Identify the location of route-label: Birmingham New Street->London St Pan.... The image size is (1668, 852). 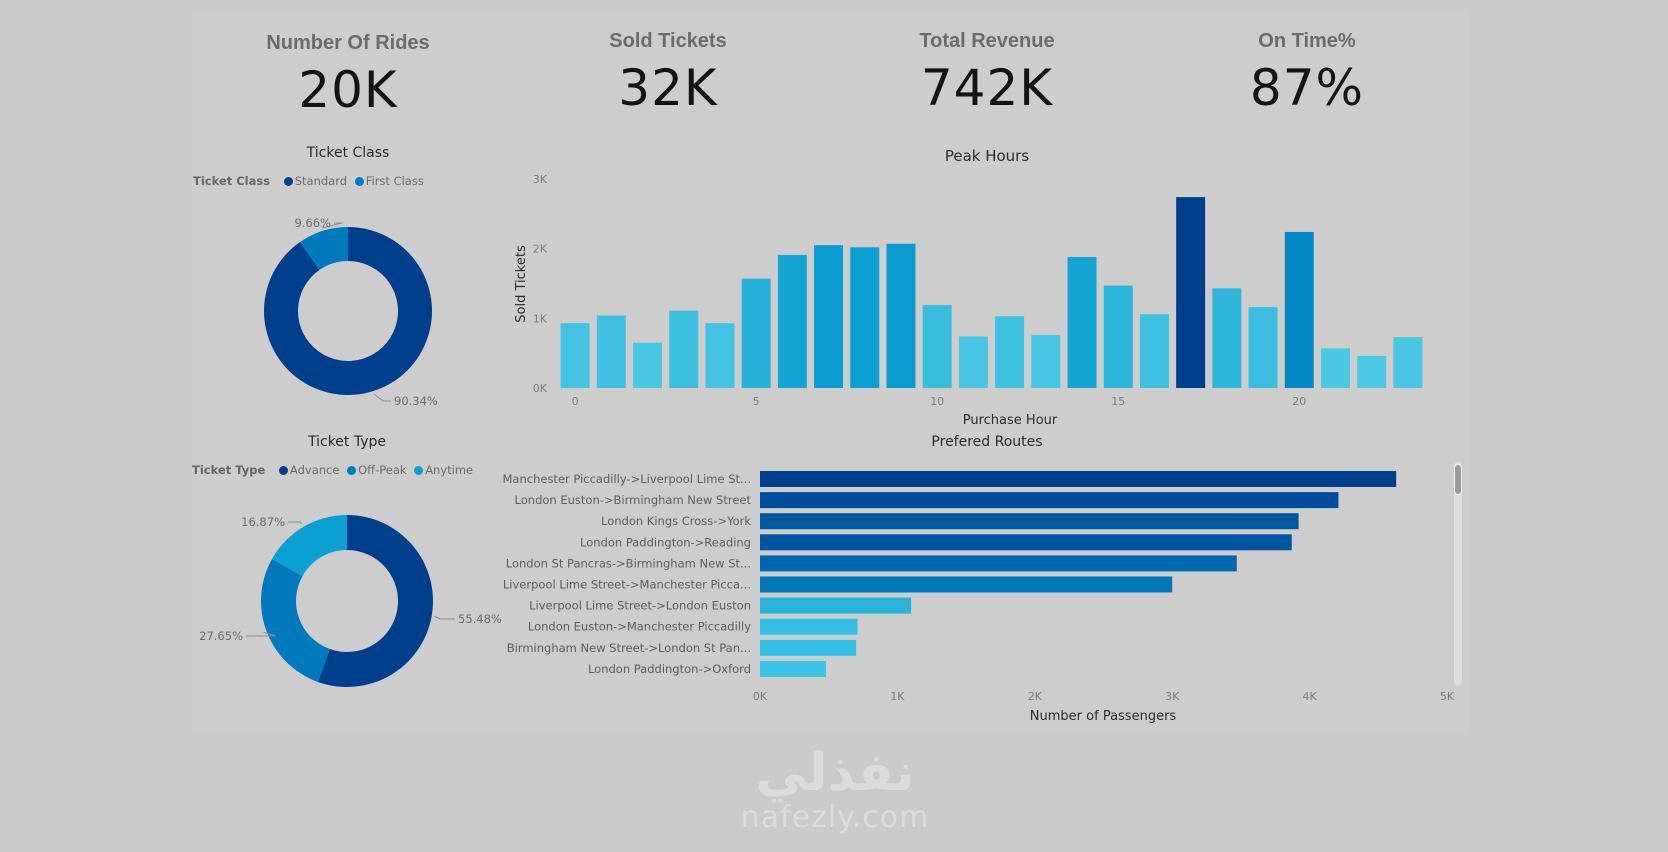
(629, 648).